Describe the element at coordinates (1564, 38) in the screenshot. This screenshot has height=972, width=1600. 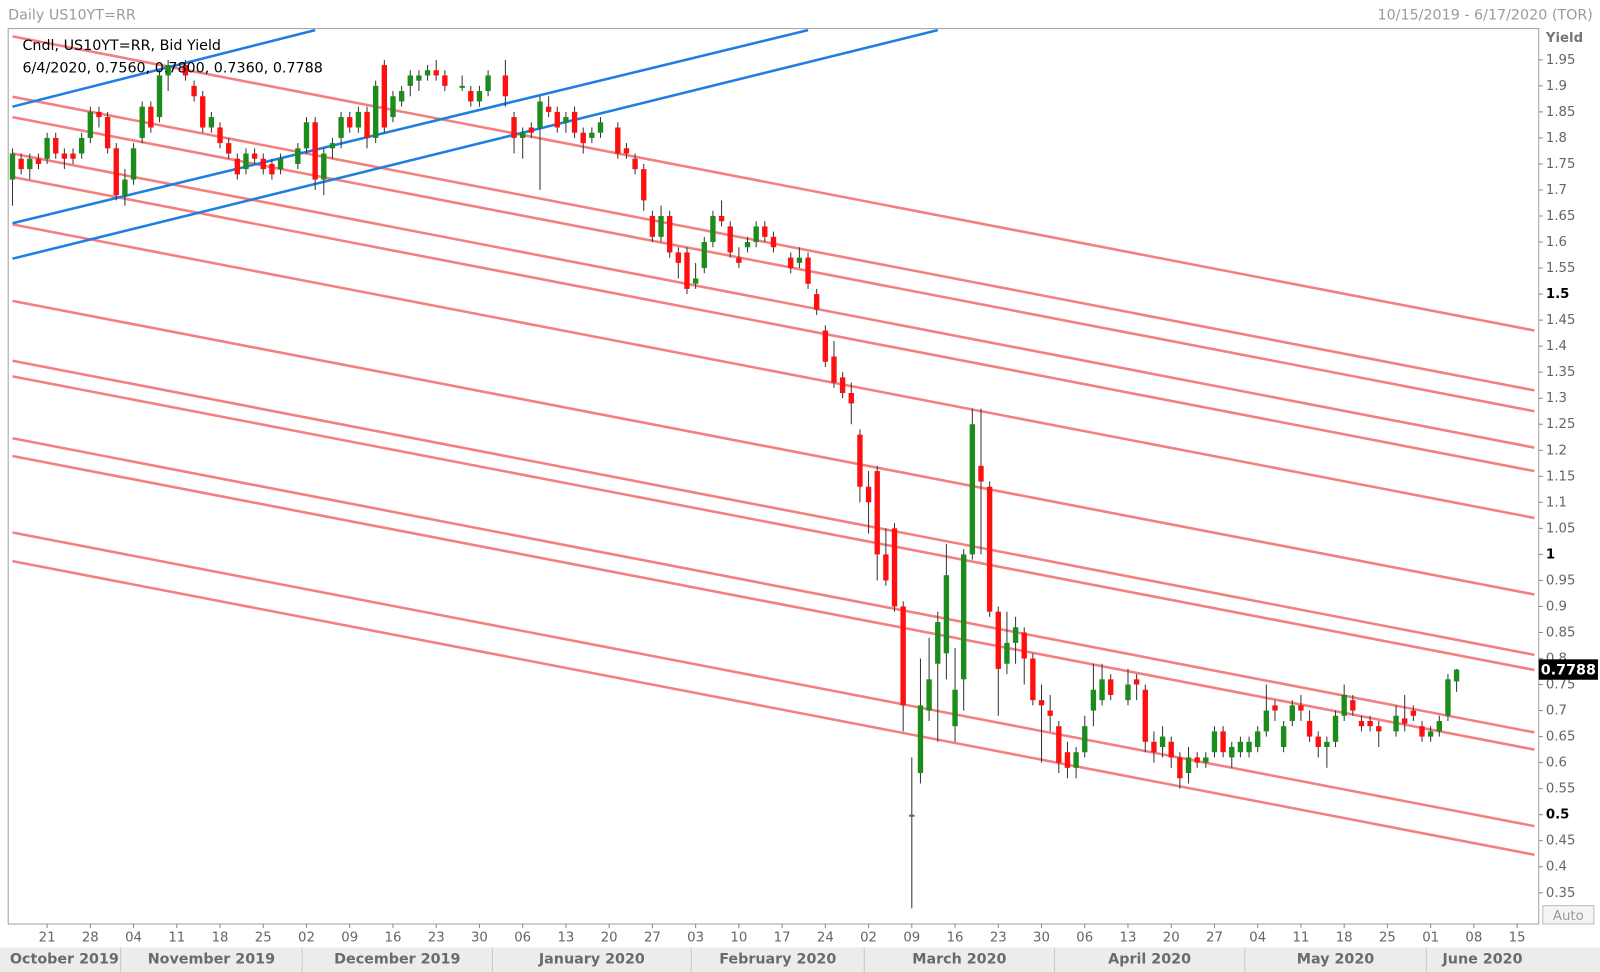
I see `y-axis-label: Yield` at that location.